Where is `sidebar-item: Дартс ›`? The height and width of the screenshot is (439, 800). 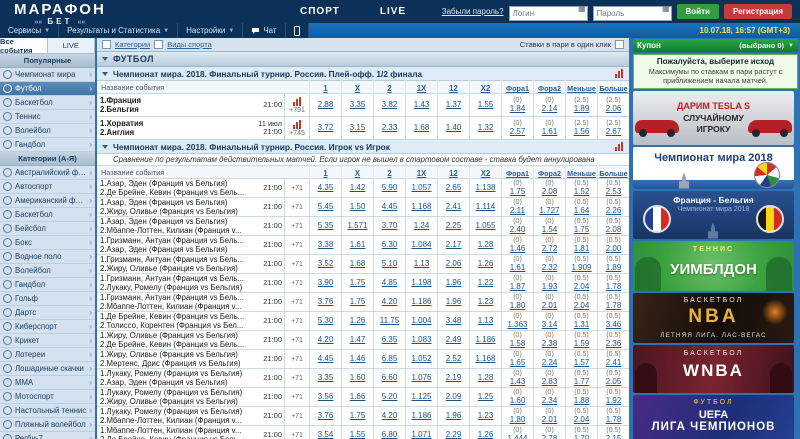
sidebar-item: Дартс › is located at coordinates (47, 313).